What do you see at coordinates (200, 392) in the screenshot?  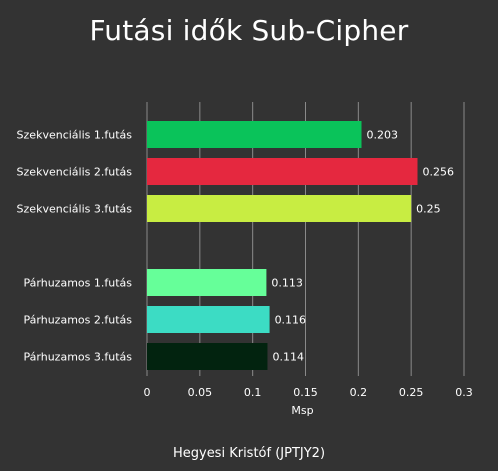 I see `x-tick-label: 0.05` at bounding box center [200, 392].